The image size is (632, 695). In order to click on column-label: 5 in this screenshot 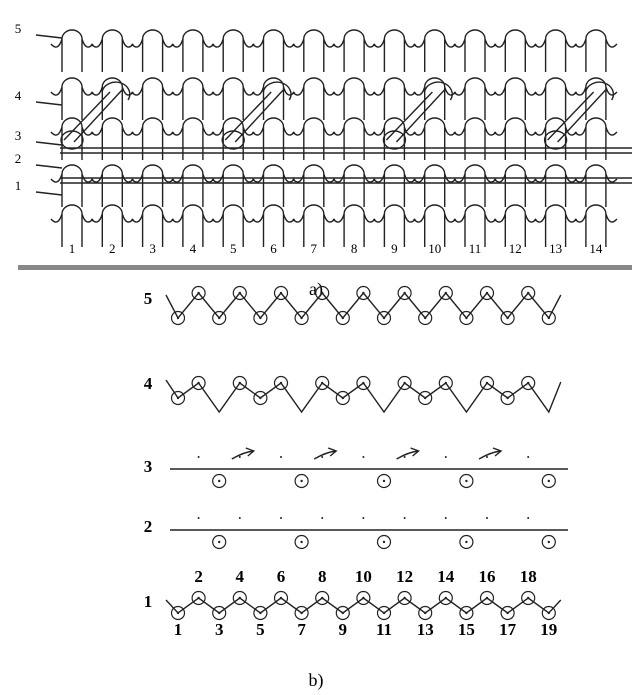, I will do `click(233, 248)`.